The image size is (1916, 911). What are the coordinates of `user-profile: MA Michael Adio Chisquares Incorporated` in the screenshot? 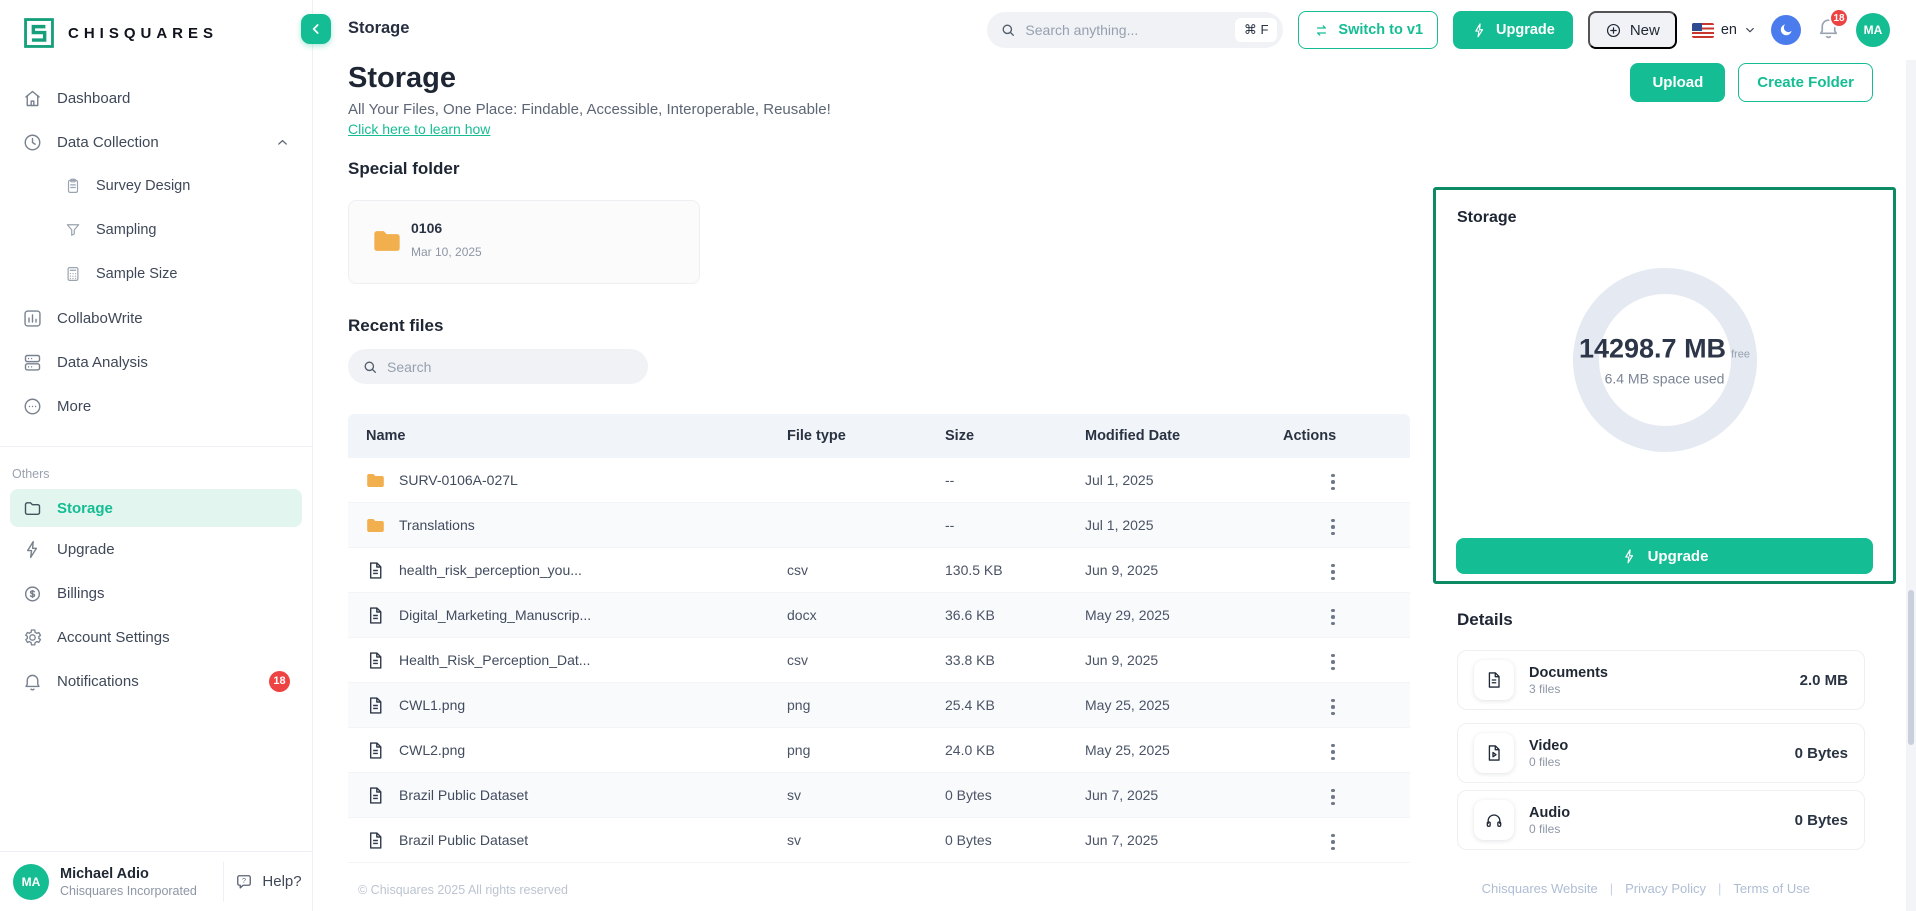 It's located at (111, 881).